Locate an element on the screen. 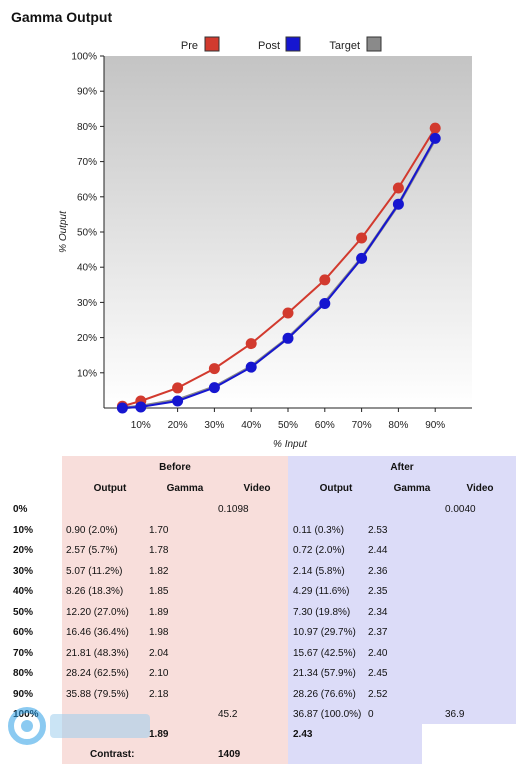 The width and height of the screenshot is (529, 770). table-cell: 2.34 is located at coordinates (378, 612).